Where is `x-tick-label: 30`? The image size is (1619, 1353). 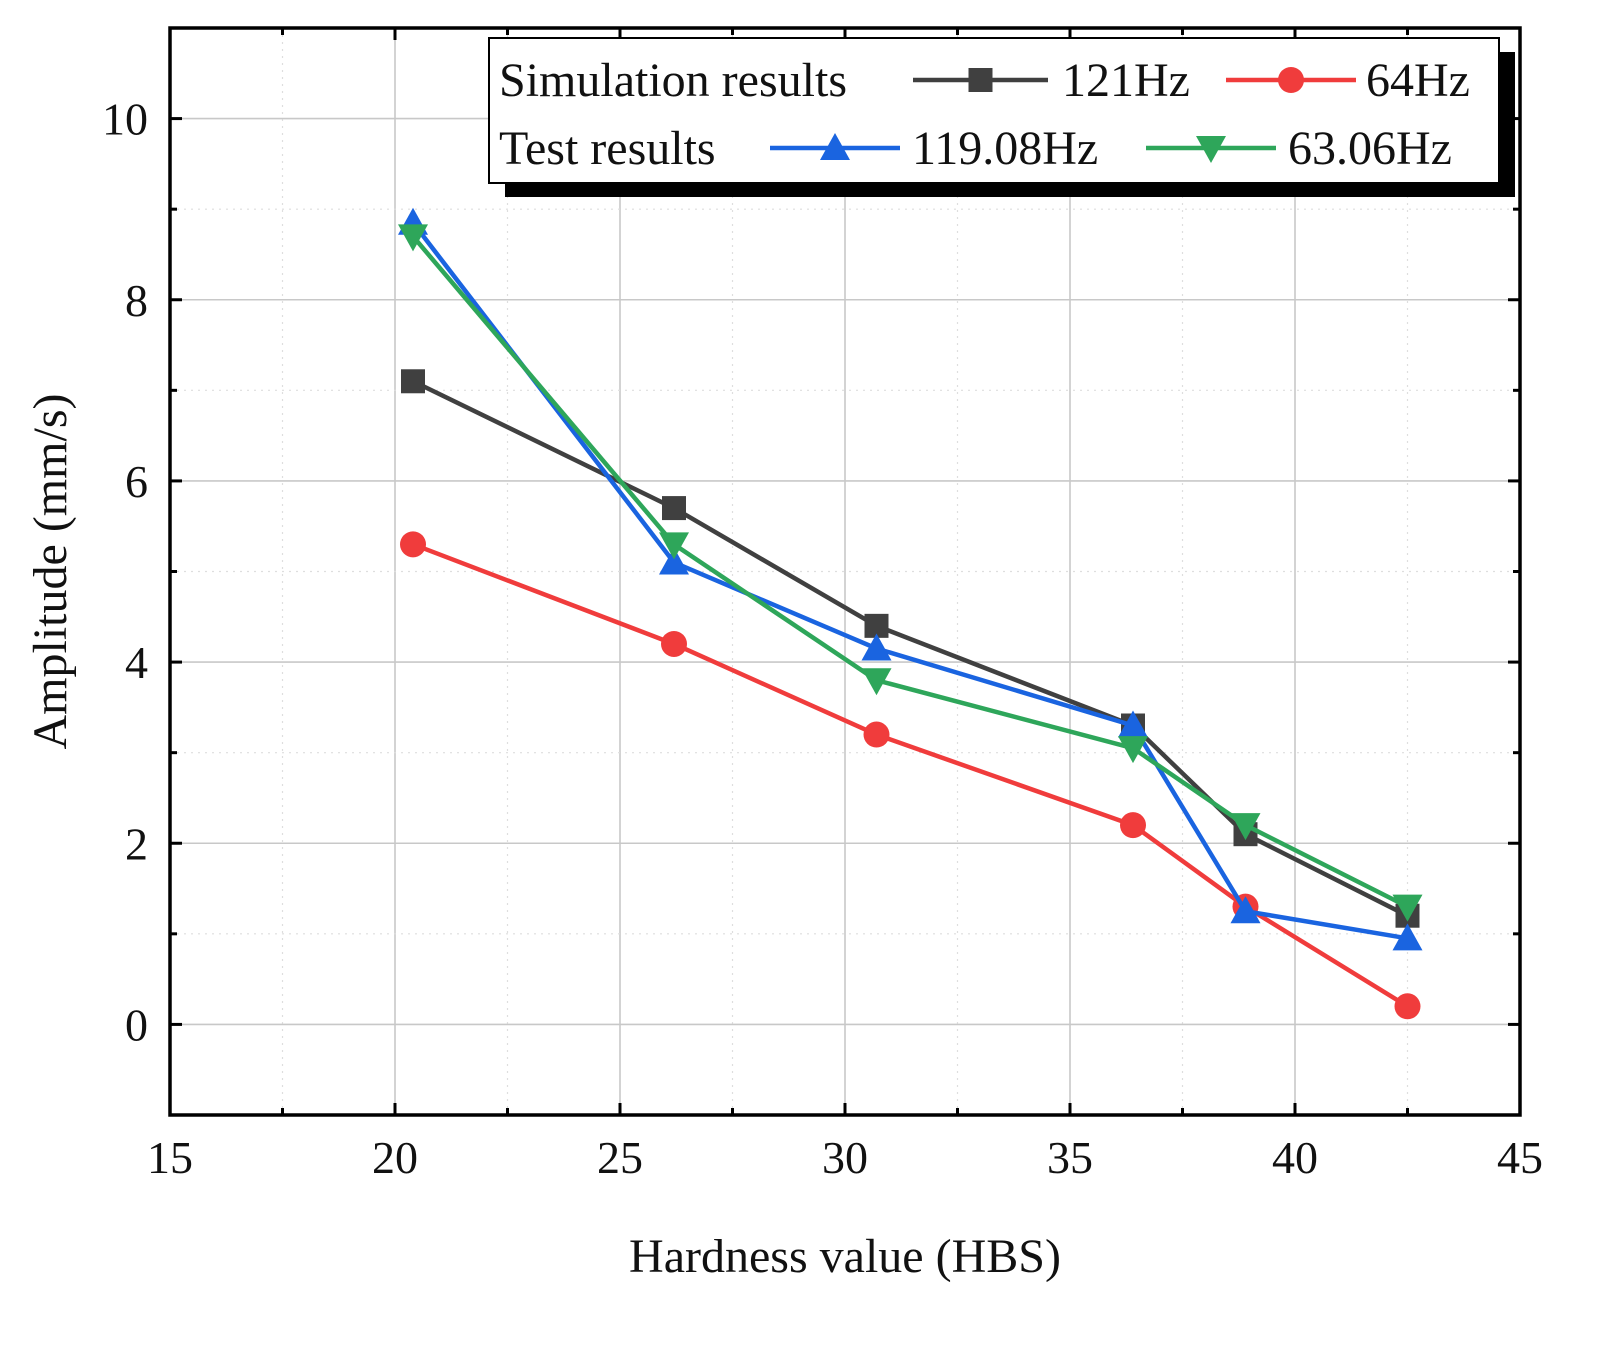 x-tick-label: 30 is located at coordinates (845, 1157).